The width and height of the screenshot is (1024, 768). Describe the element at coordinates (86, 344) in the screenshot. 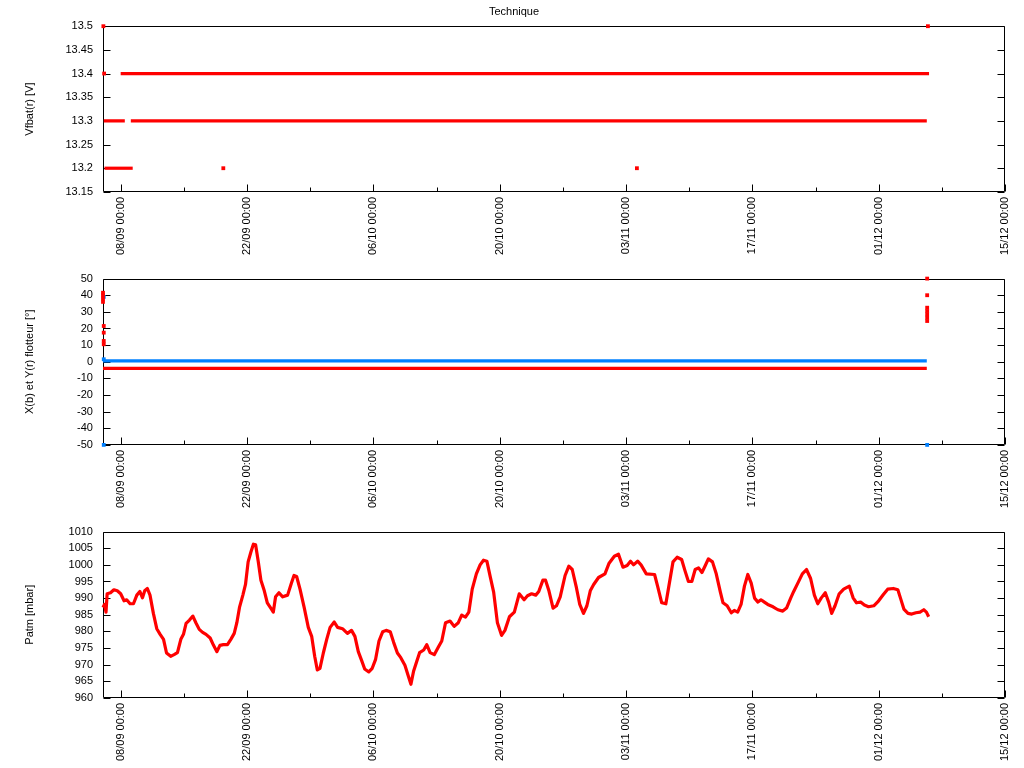

I see `y-tick-label: 10` at that location.